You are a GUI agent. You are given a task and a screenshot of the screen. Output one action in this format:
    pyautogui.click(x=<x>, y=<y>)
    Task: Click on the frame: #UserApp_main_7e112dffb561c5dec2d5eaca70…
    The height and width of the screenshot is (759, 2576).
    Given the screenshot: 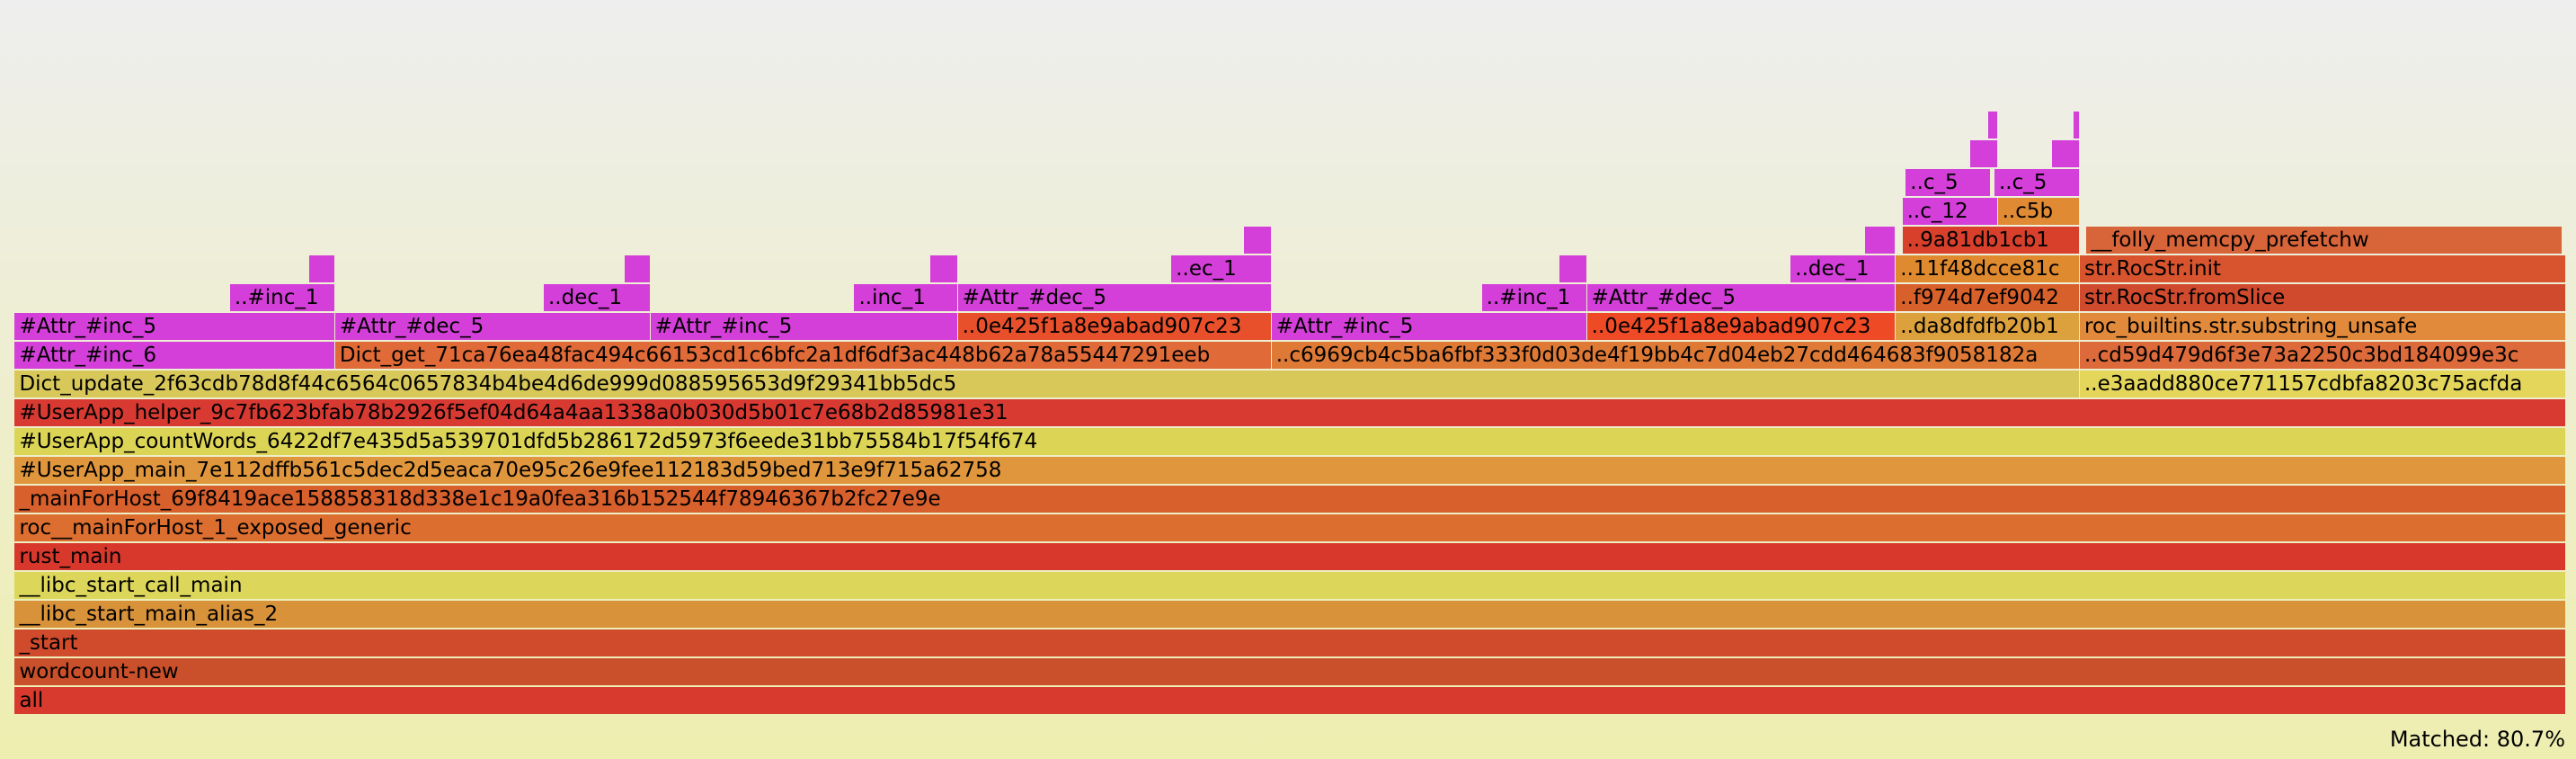 What is the action you would take?
    pyautogui.click(x=1290, y=470)
    